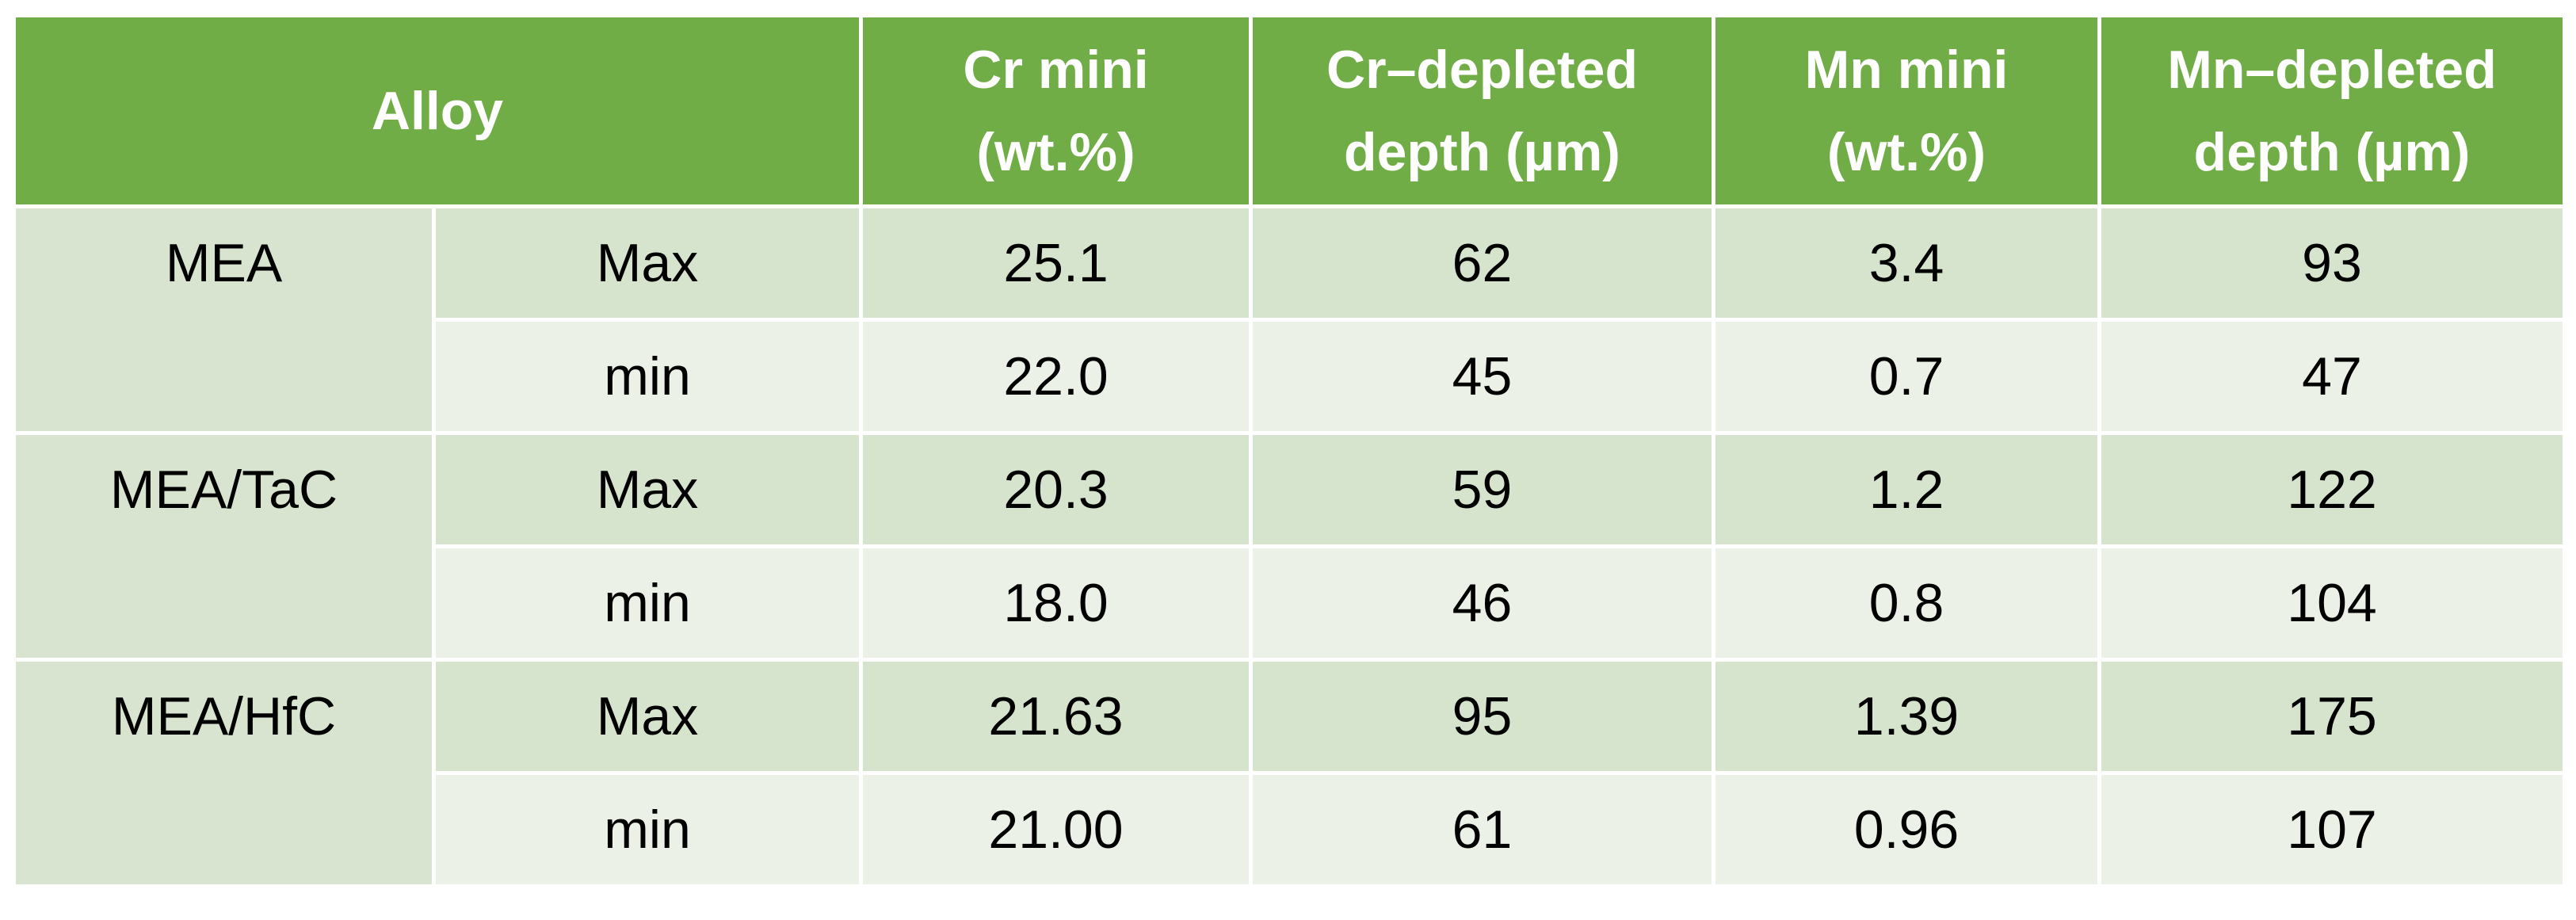 The width and height of the screenshot is (2576, 920). I want to click on value-cell: 122, so click(2331, 489).